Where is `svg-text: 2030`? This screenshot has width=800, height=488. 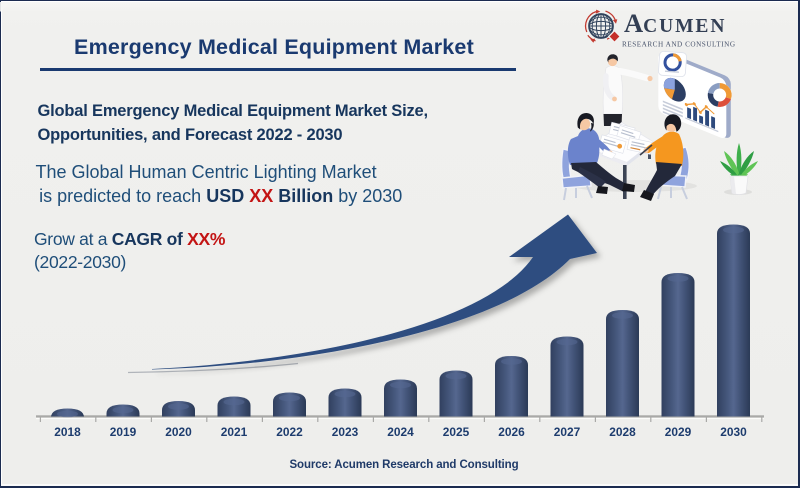
svg-text: 2030 is located at coordinates (733, 432).